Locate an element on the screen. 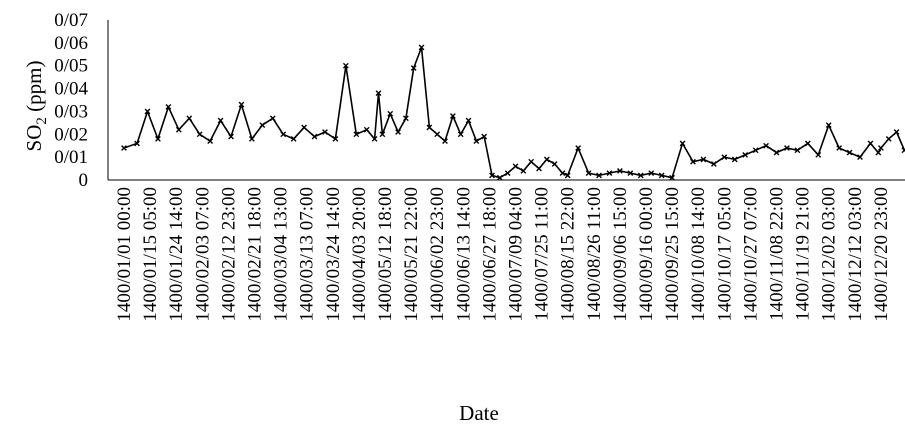 The height and width of the screenshot is (428, 905). x-tick-label: 1400/06/02 23:00 is located at coordinates (437, 254).